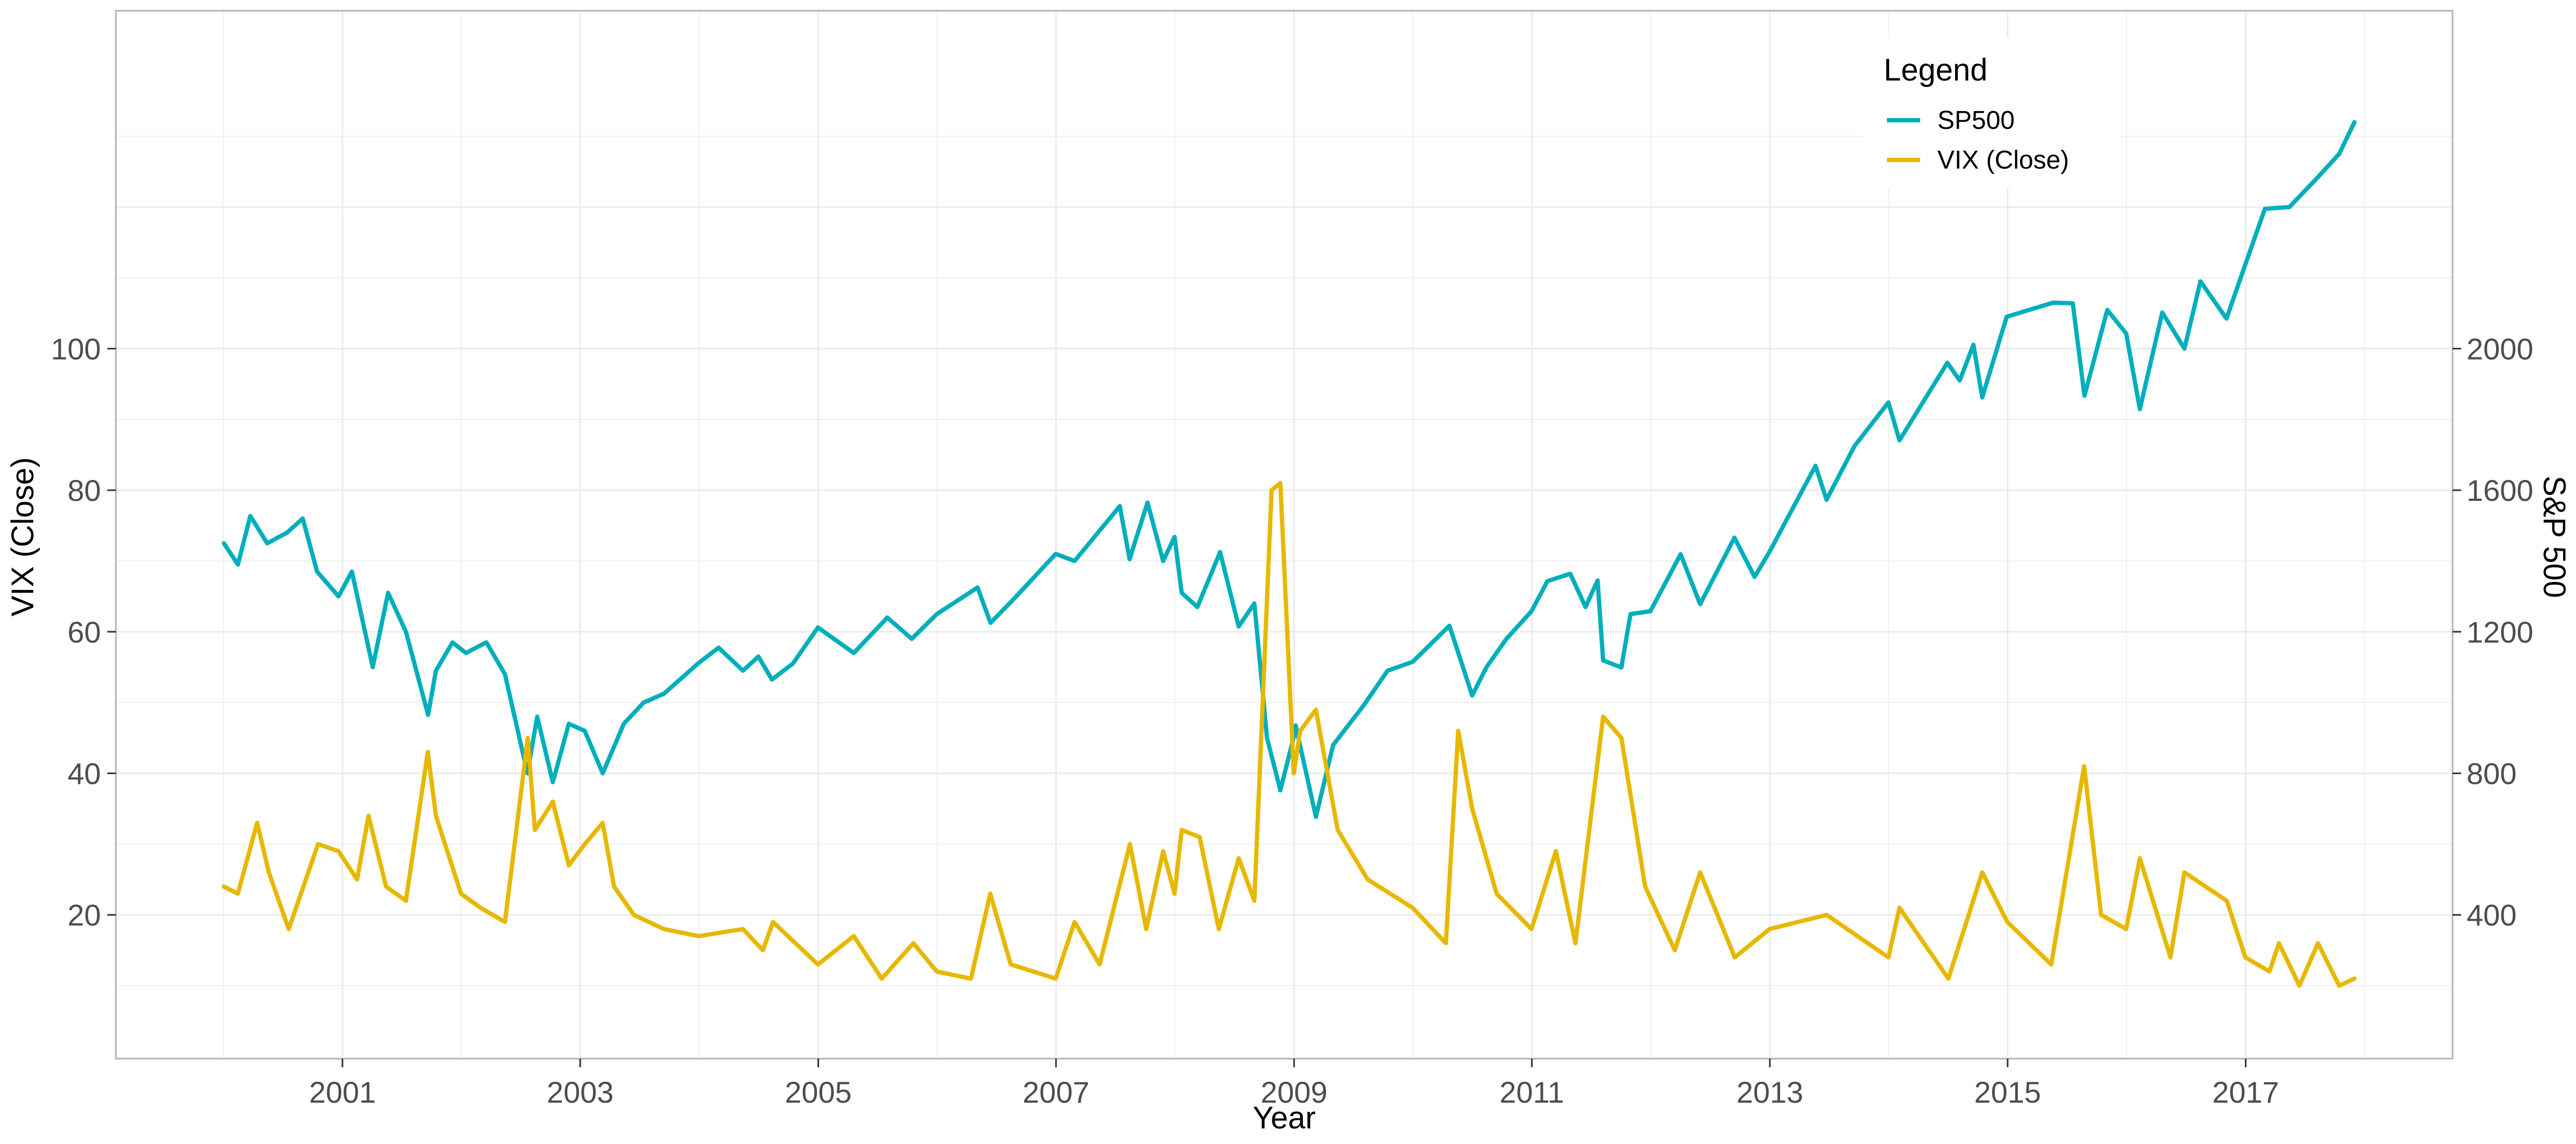 The image size is (2576, 1144). What do you see at coordinates (84, 490) in the screenshot?
I see `y-tick-label: 80` at bounding box center [84, 490].